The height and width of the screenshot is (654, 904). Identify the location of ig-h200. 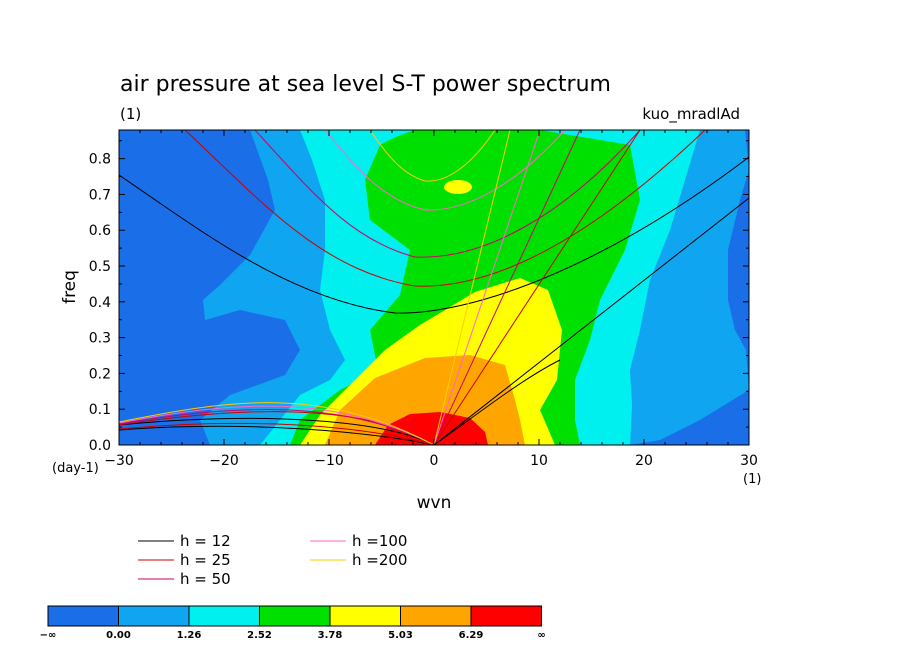
(277, 423).